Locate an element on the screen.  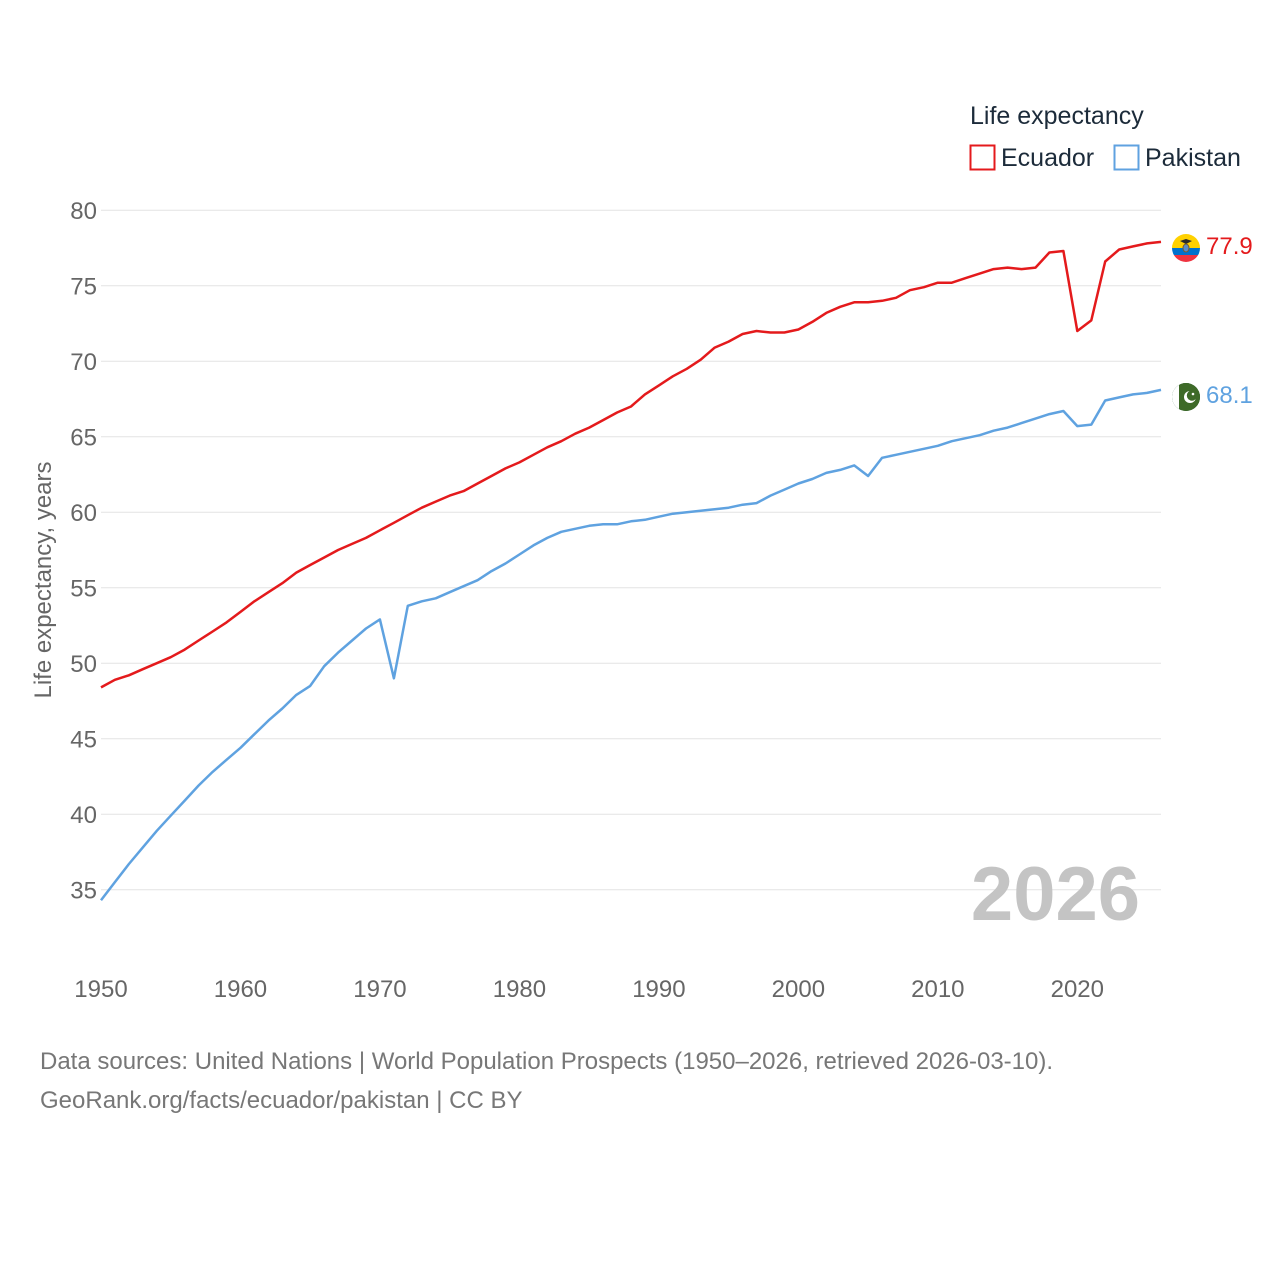
x-tick-label: 2020 is located at coordinates (1077, 989).